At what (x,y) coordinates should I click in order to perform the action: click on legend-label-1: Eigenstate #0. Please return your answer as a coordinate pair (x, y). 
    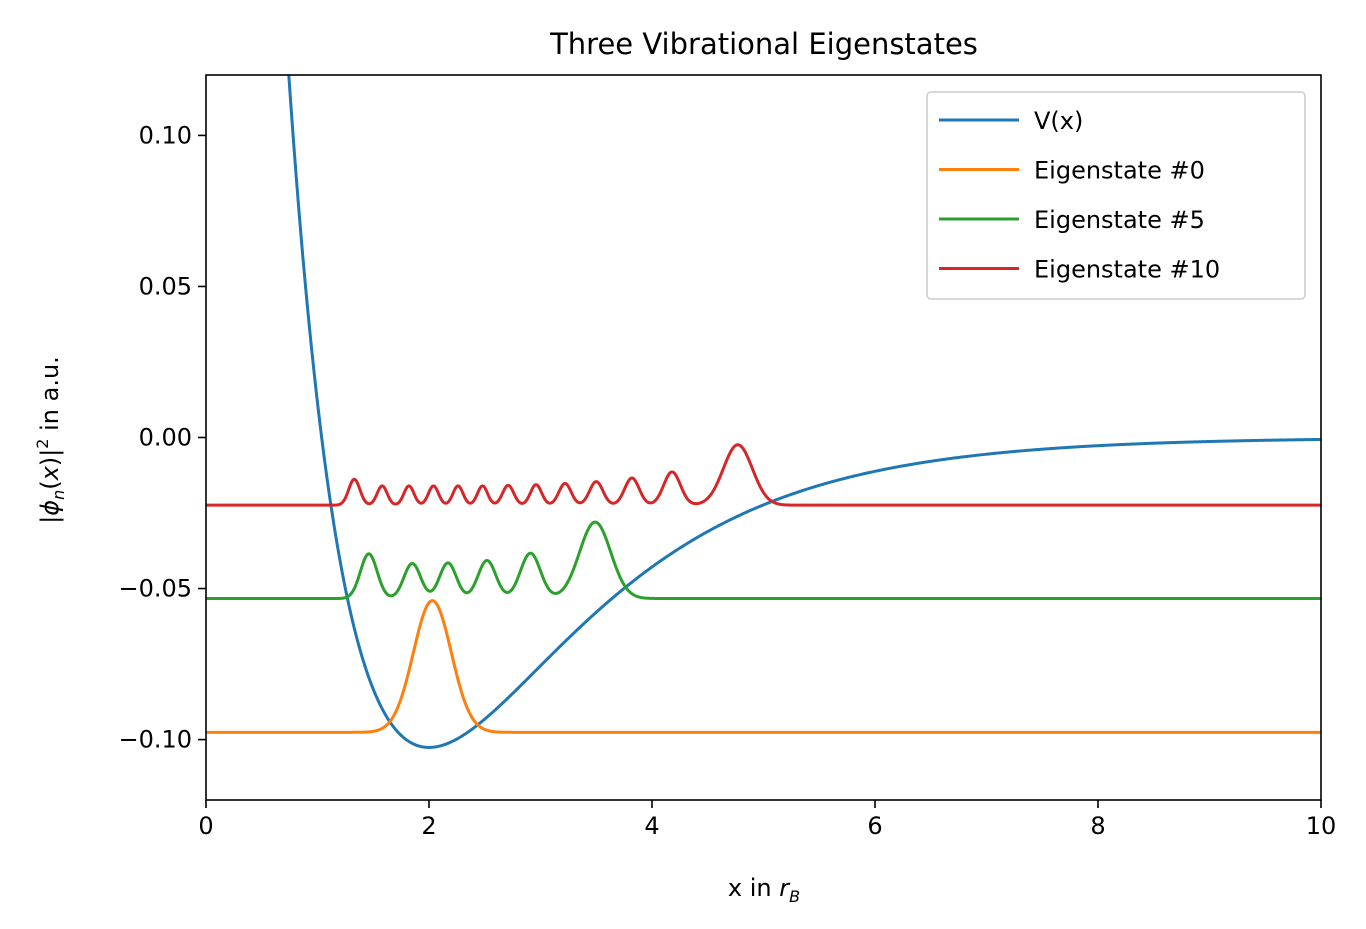
    Looking at the image, I should click on (1119, 171).